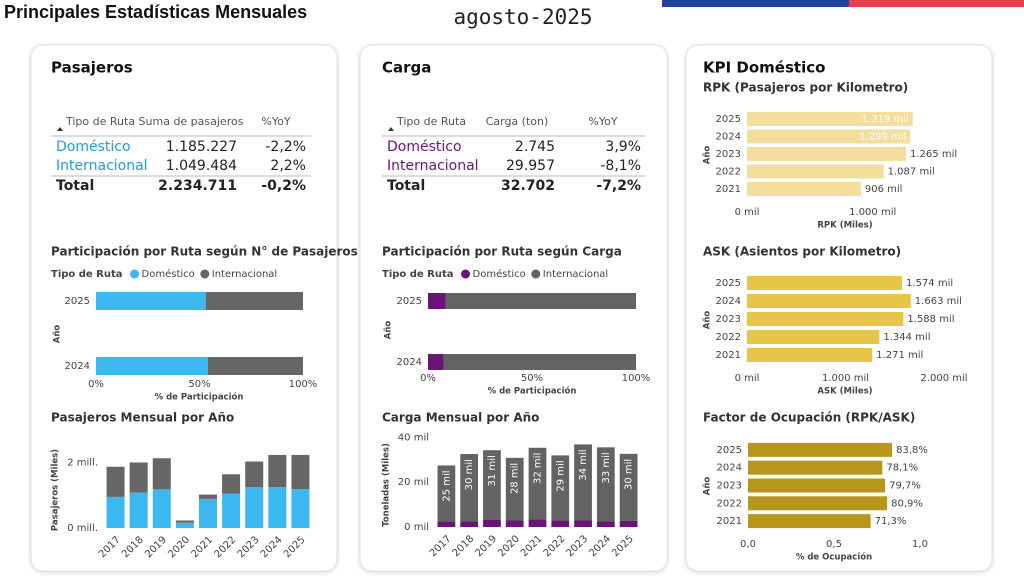 The image size is (1024, 581). Describe the element at coordinates (413, 482) in the screenshot. I see `y-tick-label: 20 mil` at that location.